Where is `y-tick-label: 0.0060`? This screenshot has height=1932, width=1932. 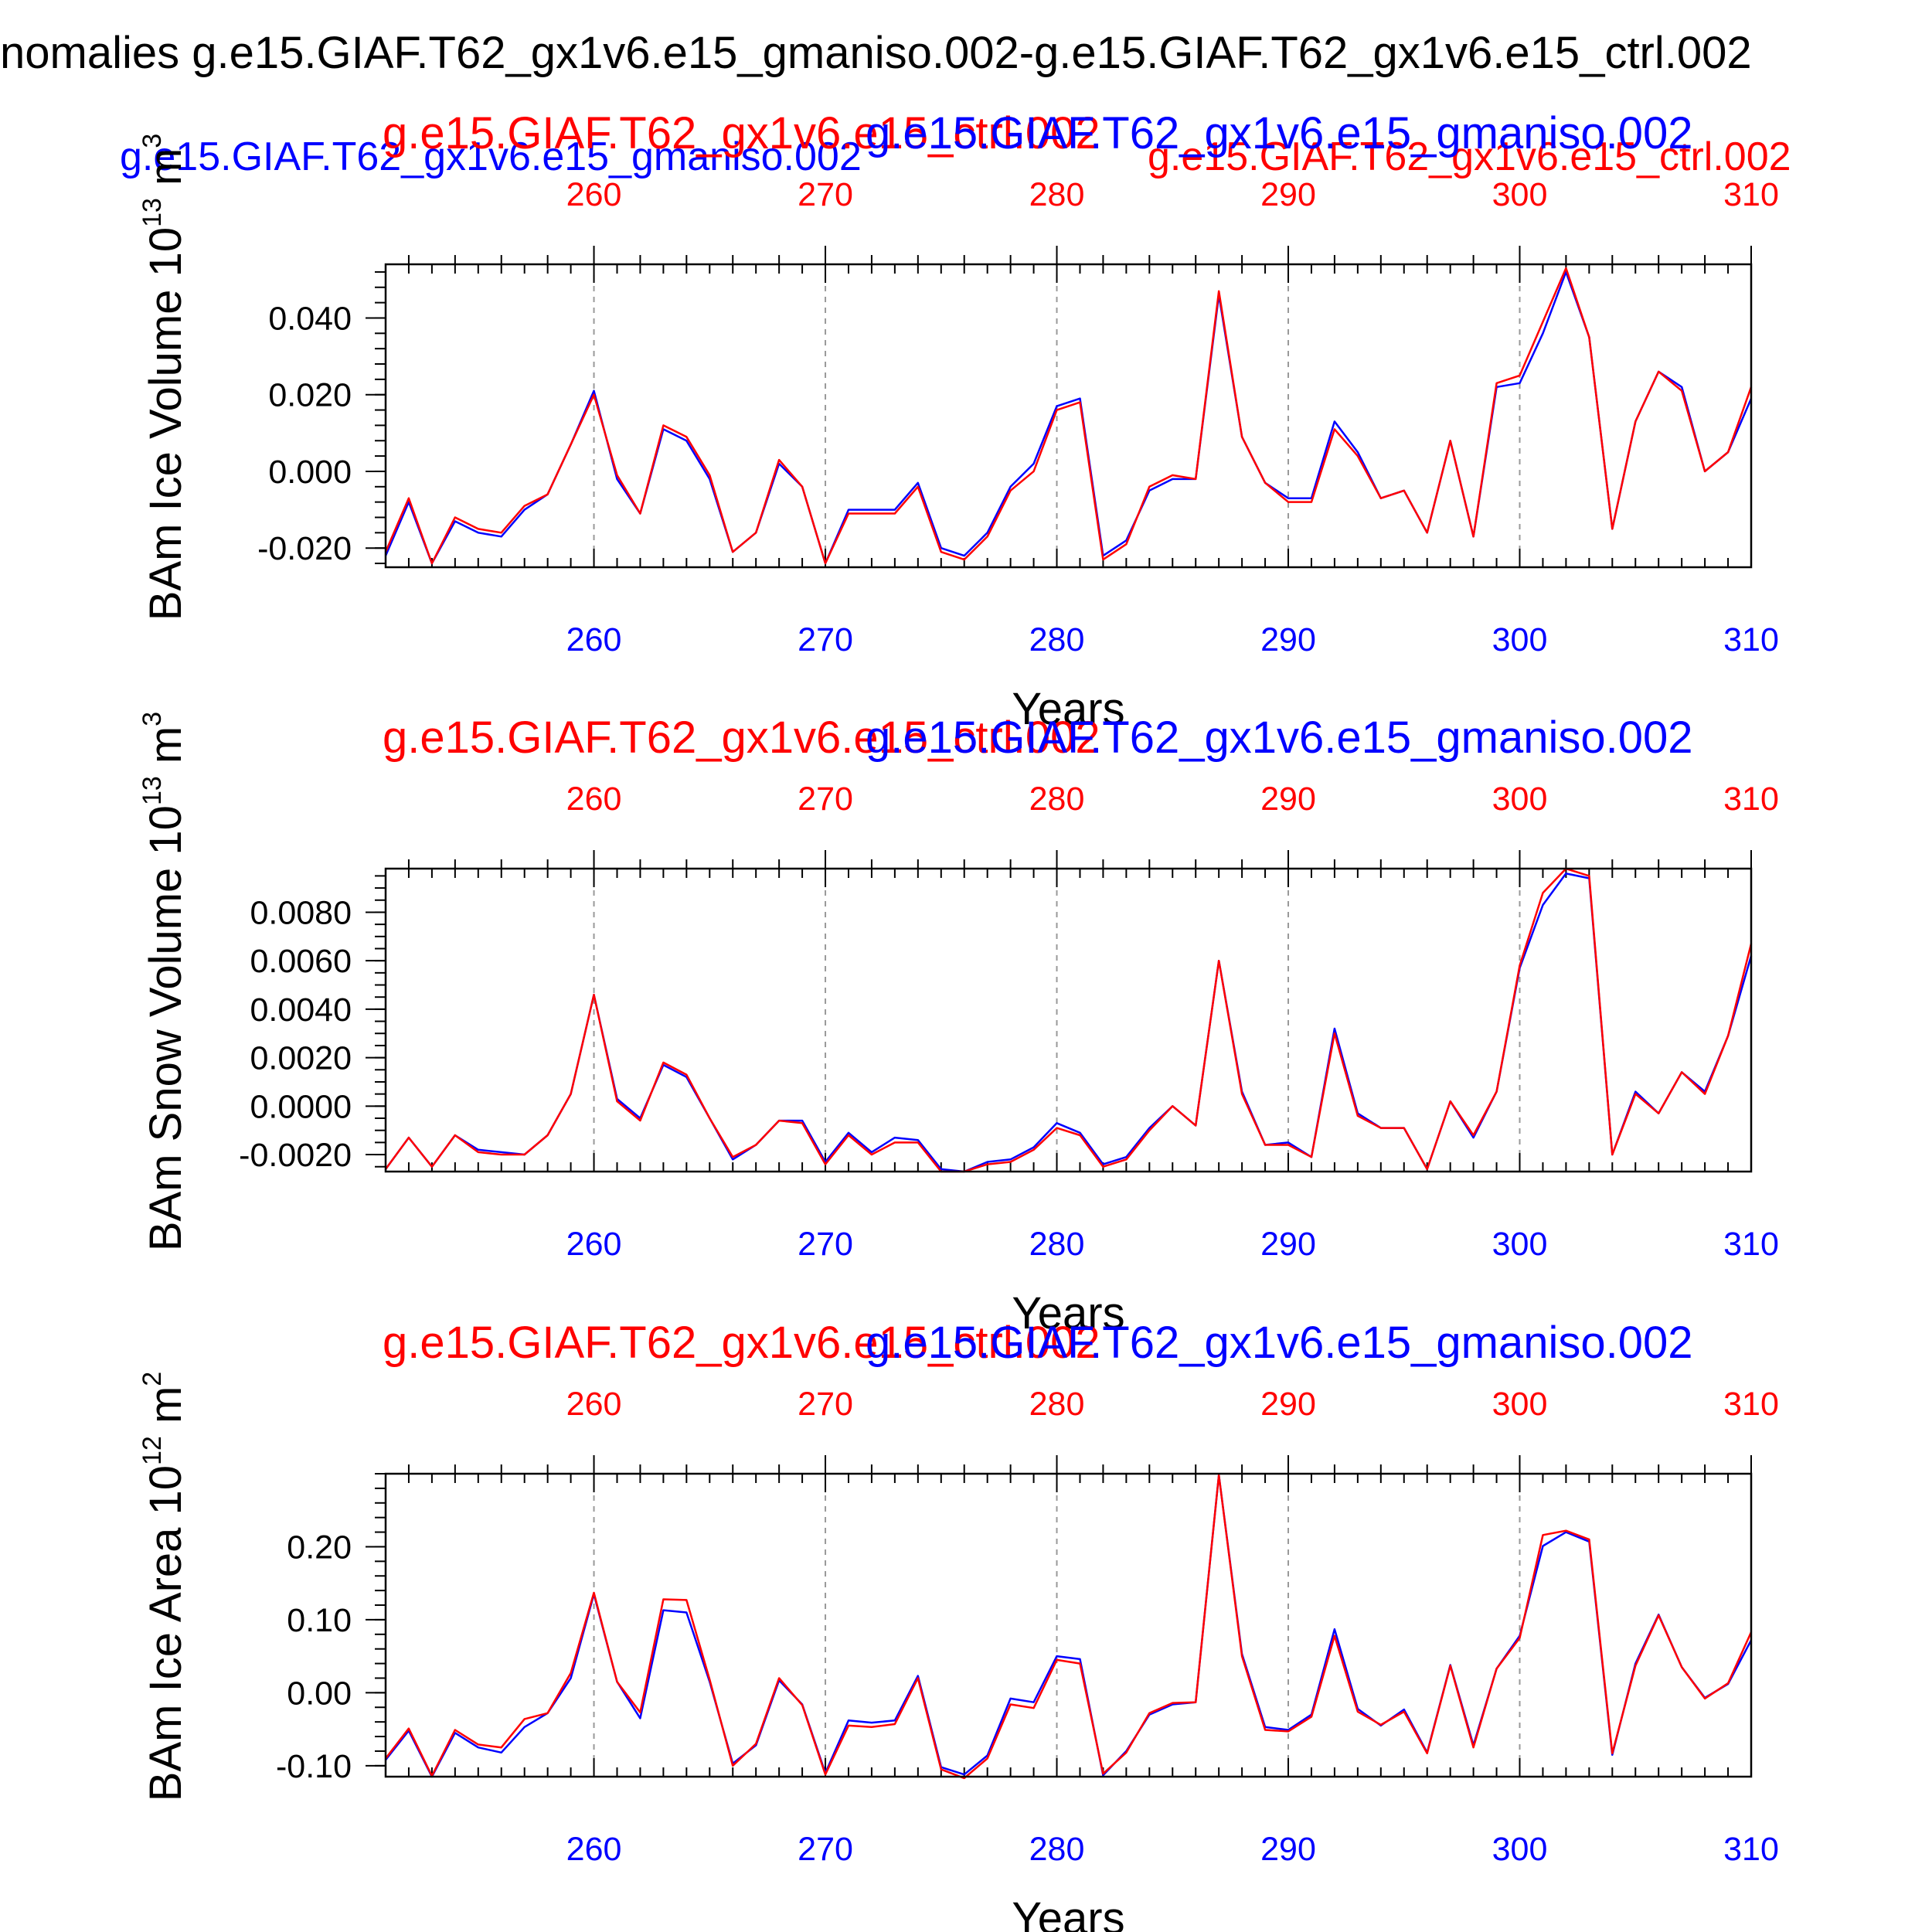 y-tick-label: 0.0060 is located at coordinates (301, 962).